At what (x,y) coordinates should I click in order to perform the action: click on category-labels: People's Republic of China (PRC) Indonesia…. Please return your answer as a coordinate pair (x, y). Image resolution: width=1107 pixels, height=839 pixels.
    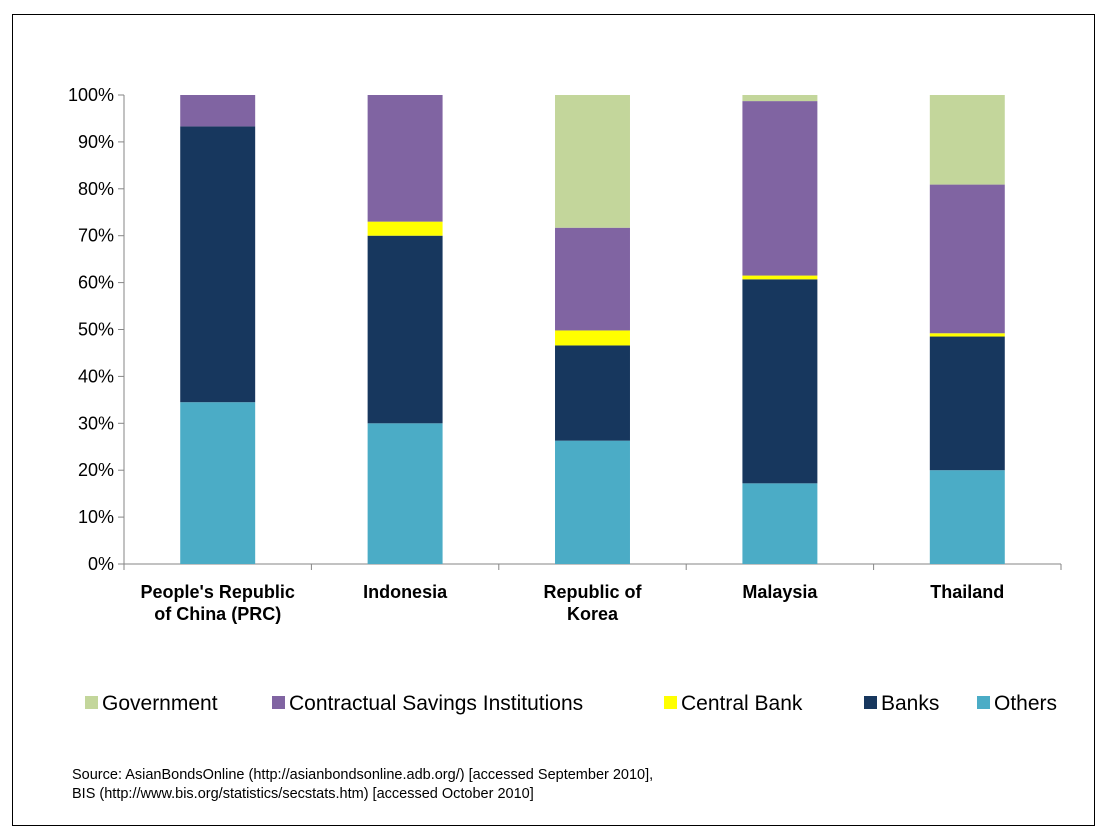
    Looking at the image, I should click on (573, 603).